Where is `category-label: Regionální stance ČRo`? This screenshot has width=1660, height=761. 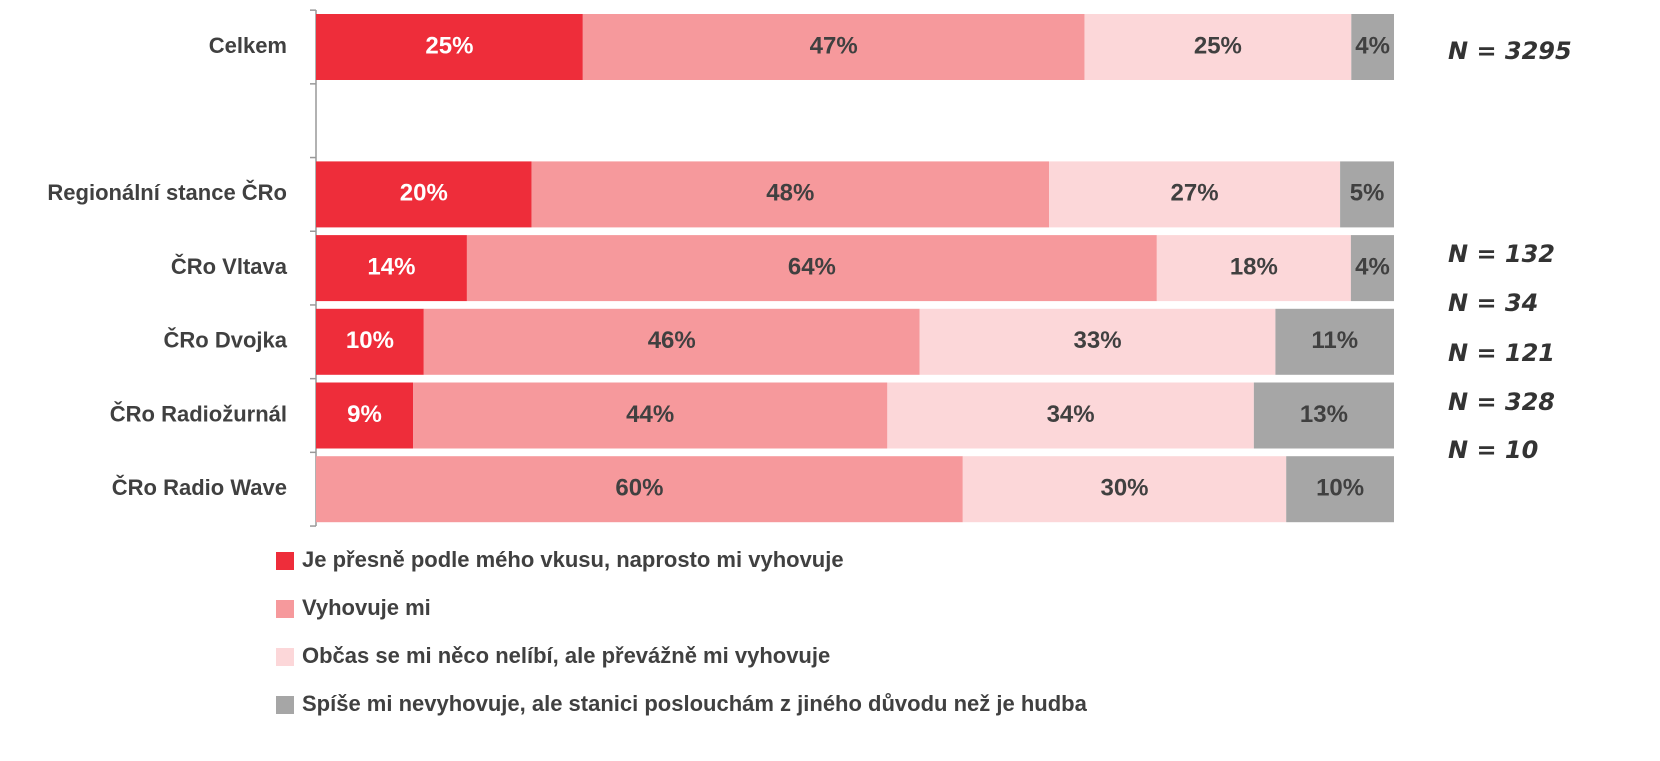
category-label: Regionální stance ČRo is located at coordinates (167, 192).